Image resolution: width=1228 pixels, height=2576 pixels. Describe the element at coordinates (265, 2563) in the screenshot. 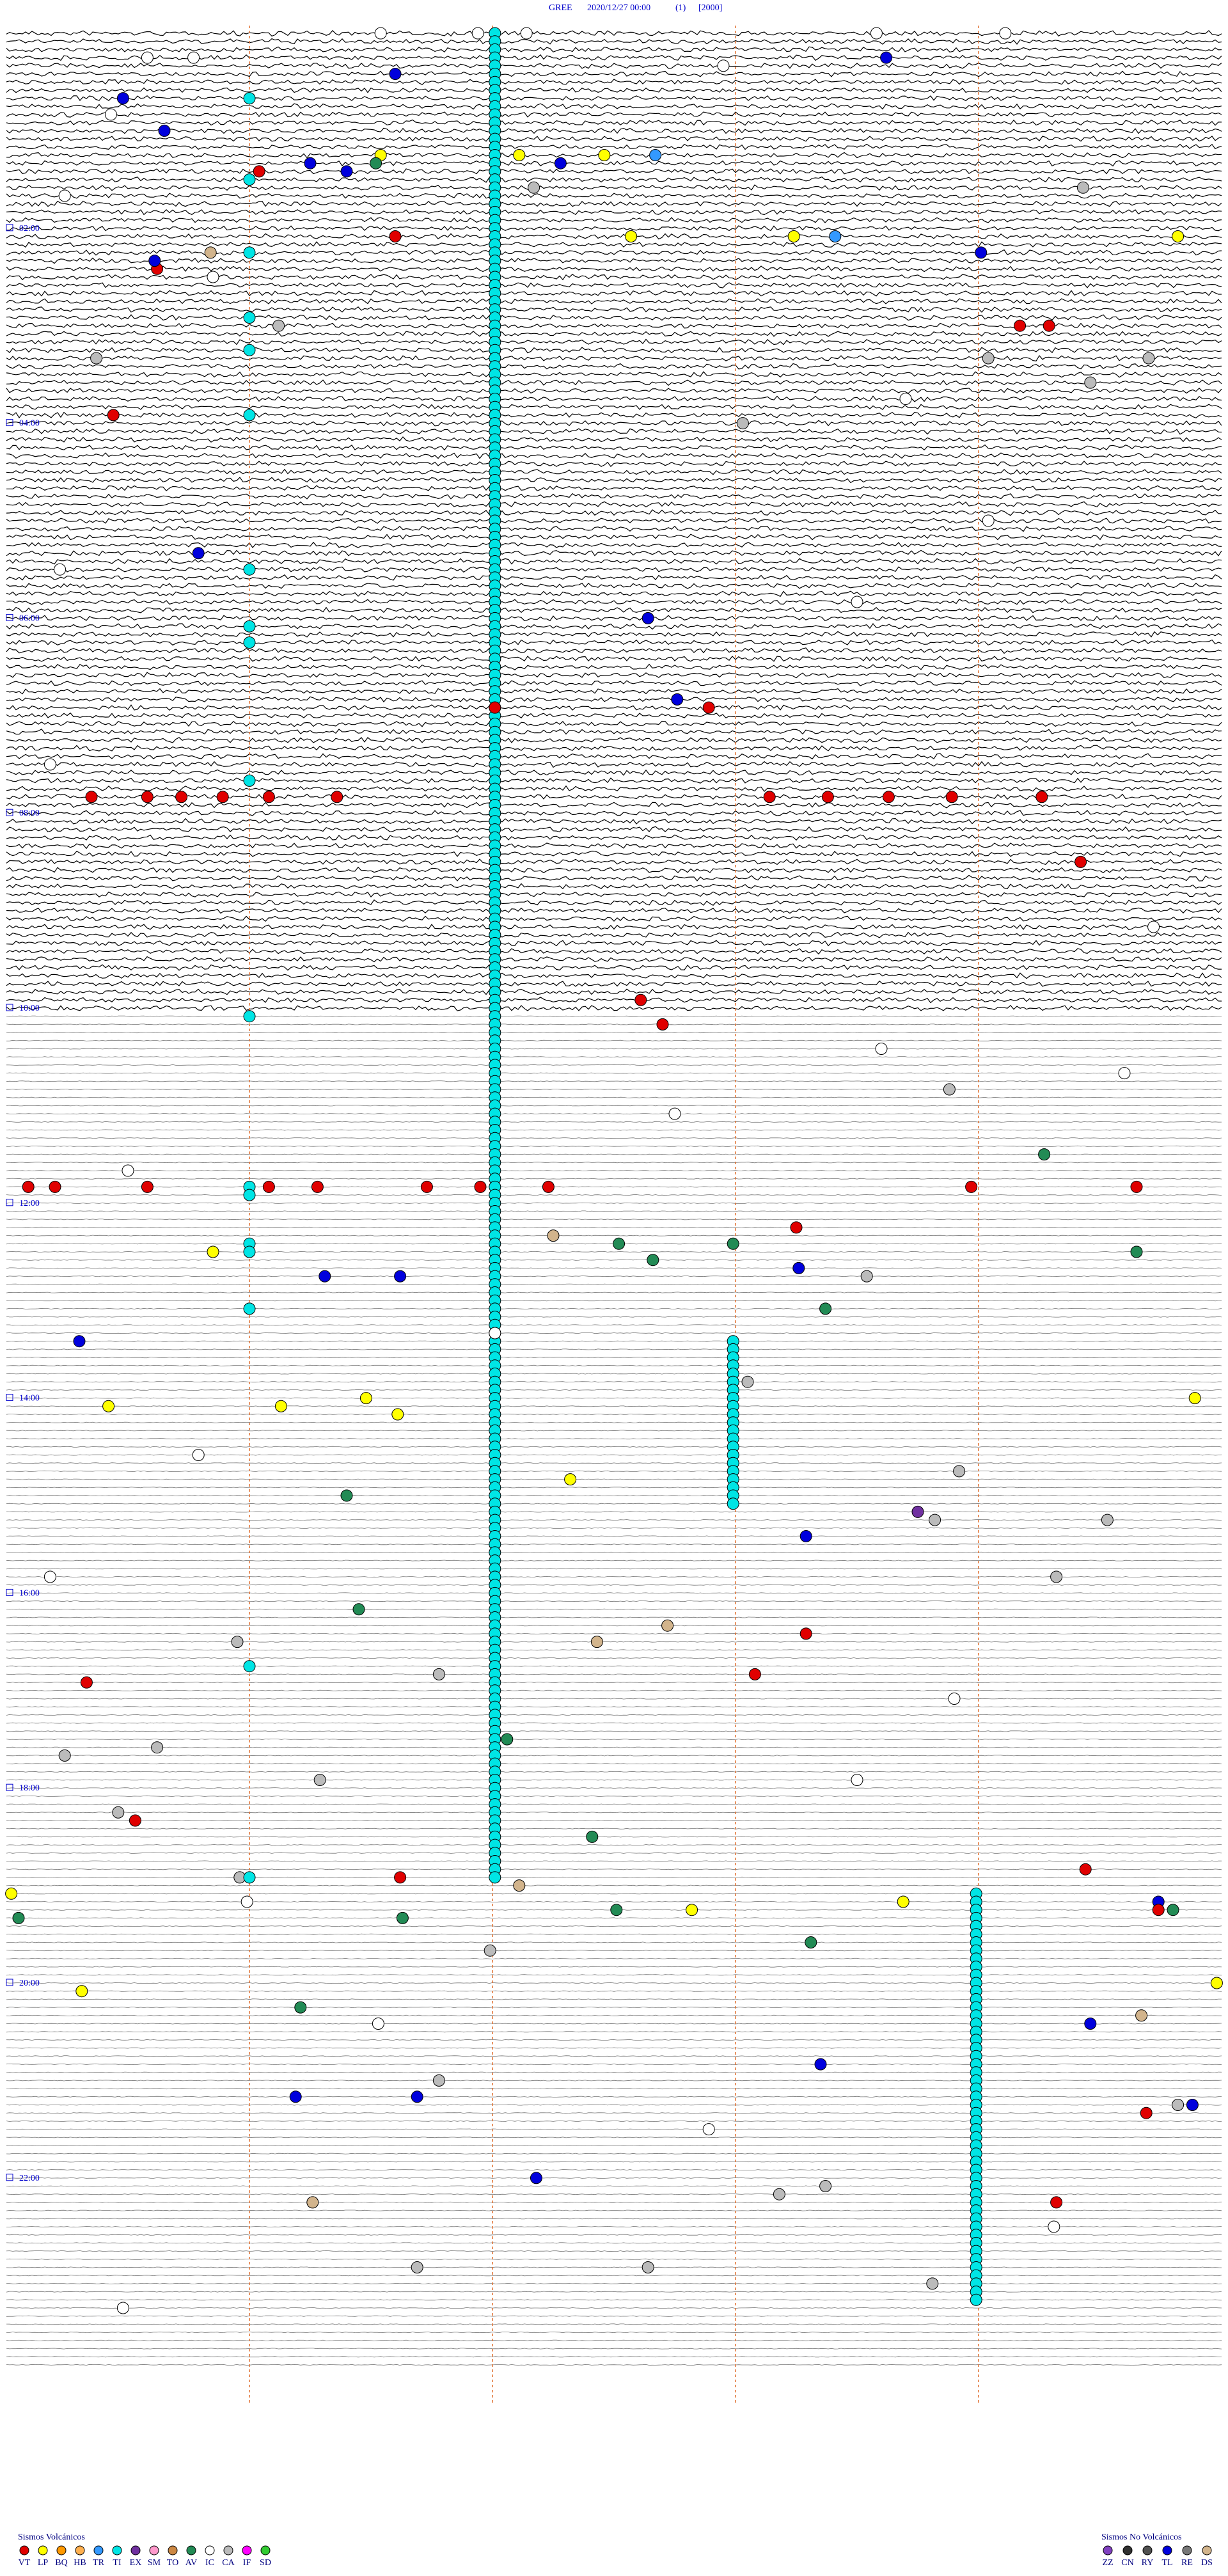

I see `legend-code: SD` at that location.